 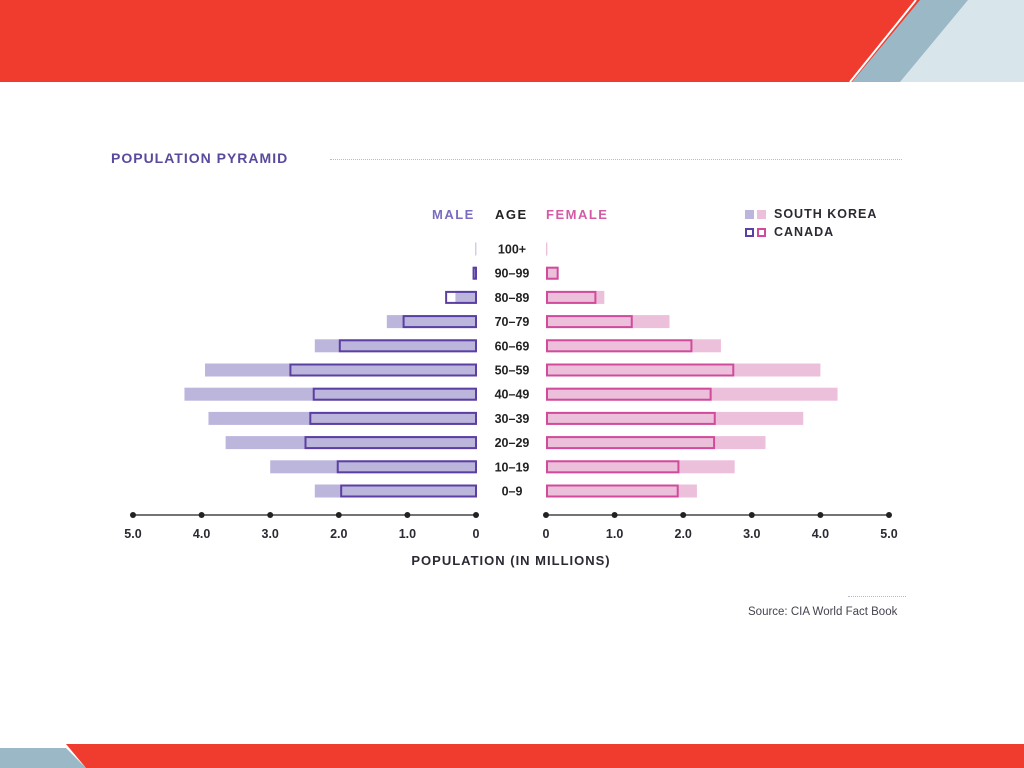 I want to click on male-tick-label-1-0: 1.0, so click(x=407, y=534).